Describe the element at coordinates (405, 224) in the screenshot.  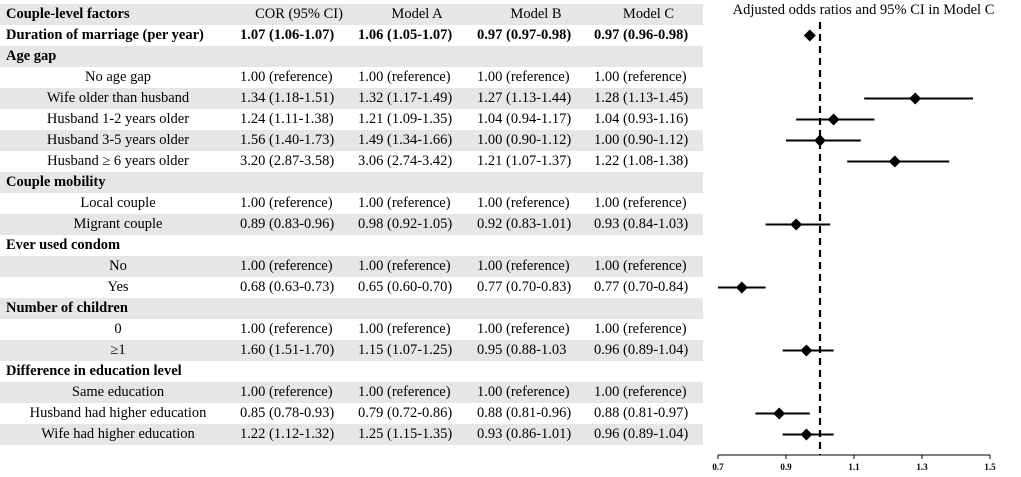
I see `cell-model-a: 0.98 (0.92-1.05)` at that location.